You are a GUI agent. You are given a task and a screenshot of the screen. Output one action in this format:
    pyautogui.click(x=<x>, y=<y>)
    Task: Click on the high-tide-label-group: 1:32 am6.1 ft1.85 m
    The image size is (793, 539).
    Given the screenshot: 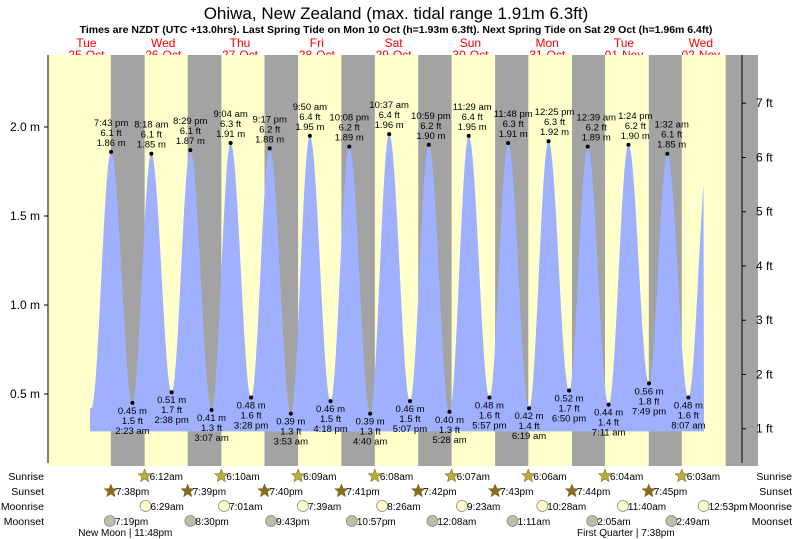 What is the action you would take?
    pyautogui.click(x=672, y=135)
    